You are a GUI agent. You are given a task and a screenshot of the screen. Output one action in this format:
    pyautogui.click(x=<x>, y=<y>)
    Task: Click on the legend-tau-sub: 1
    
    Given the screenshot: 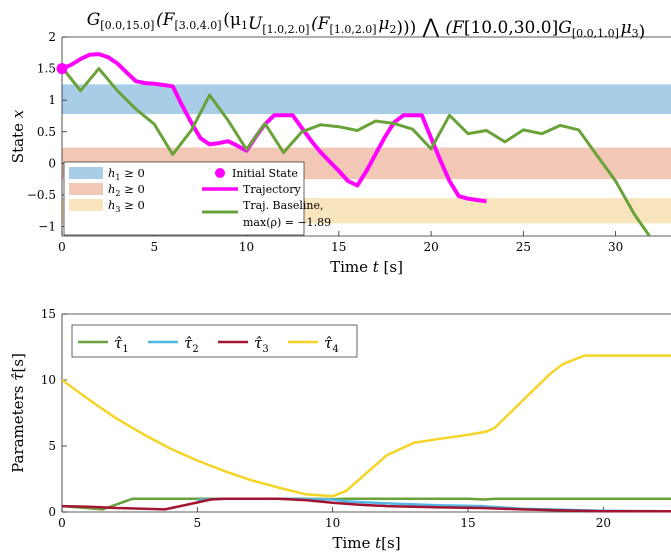 What is the action you would take?
    pyautogui.click(x=125, y=349)
    